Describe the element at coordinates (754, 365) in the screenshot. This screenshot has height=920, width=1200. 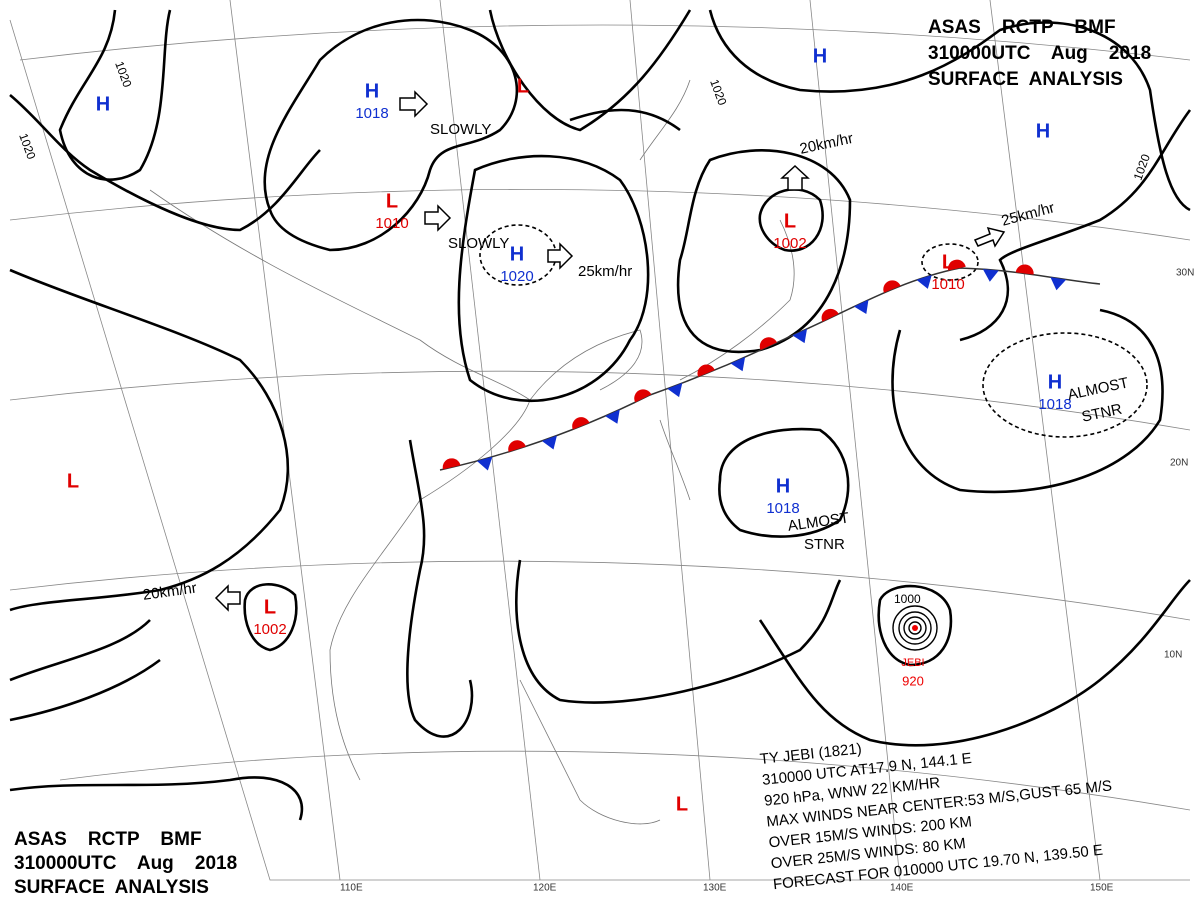
I see `front-symbols` at that location.